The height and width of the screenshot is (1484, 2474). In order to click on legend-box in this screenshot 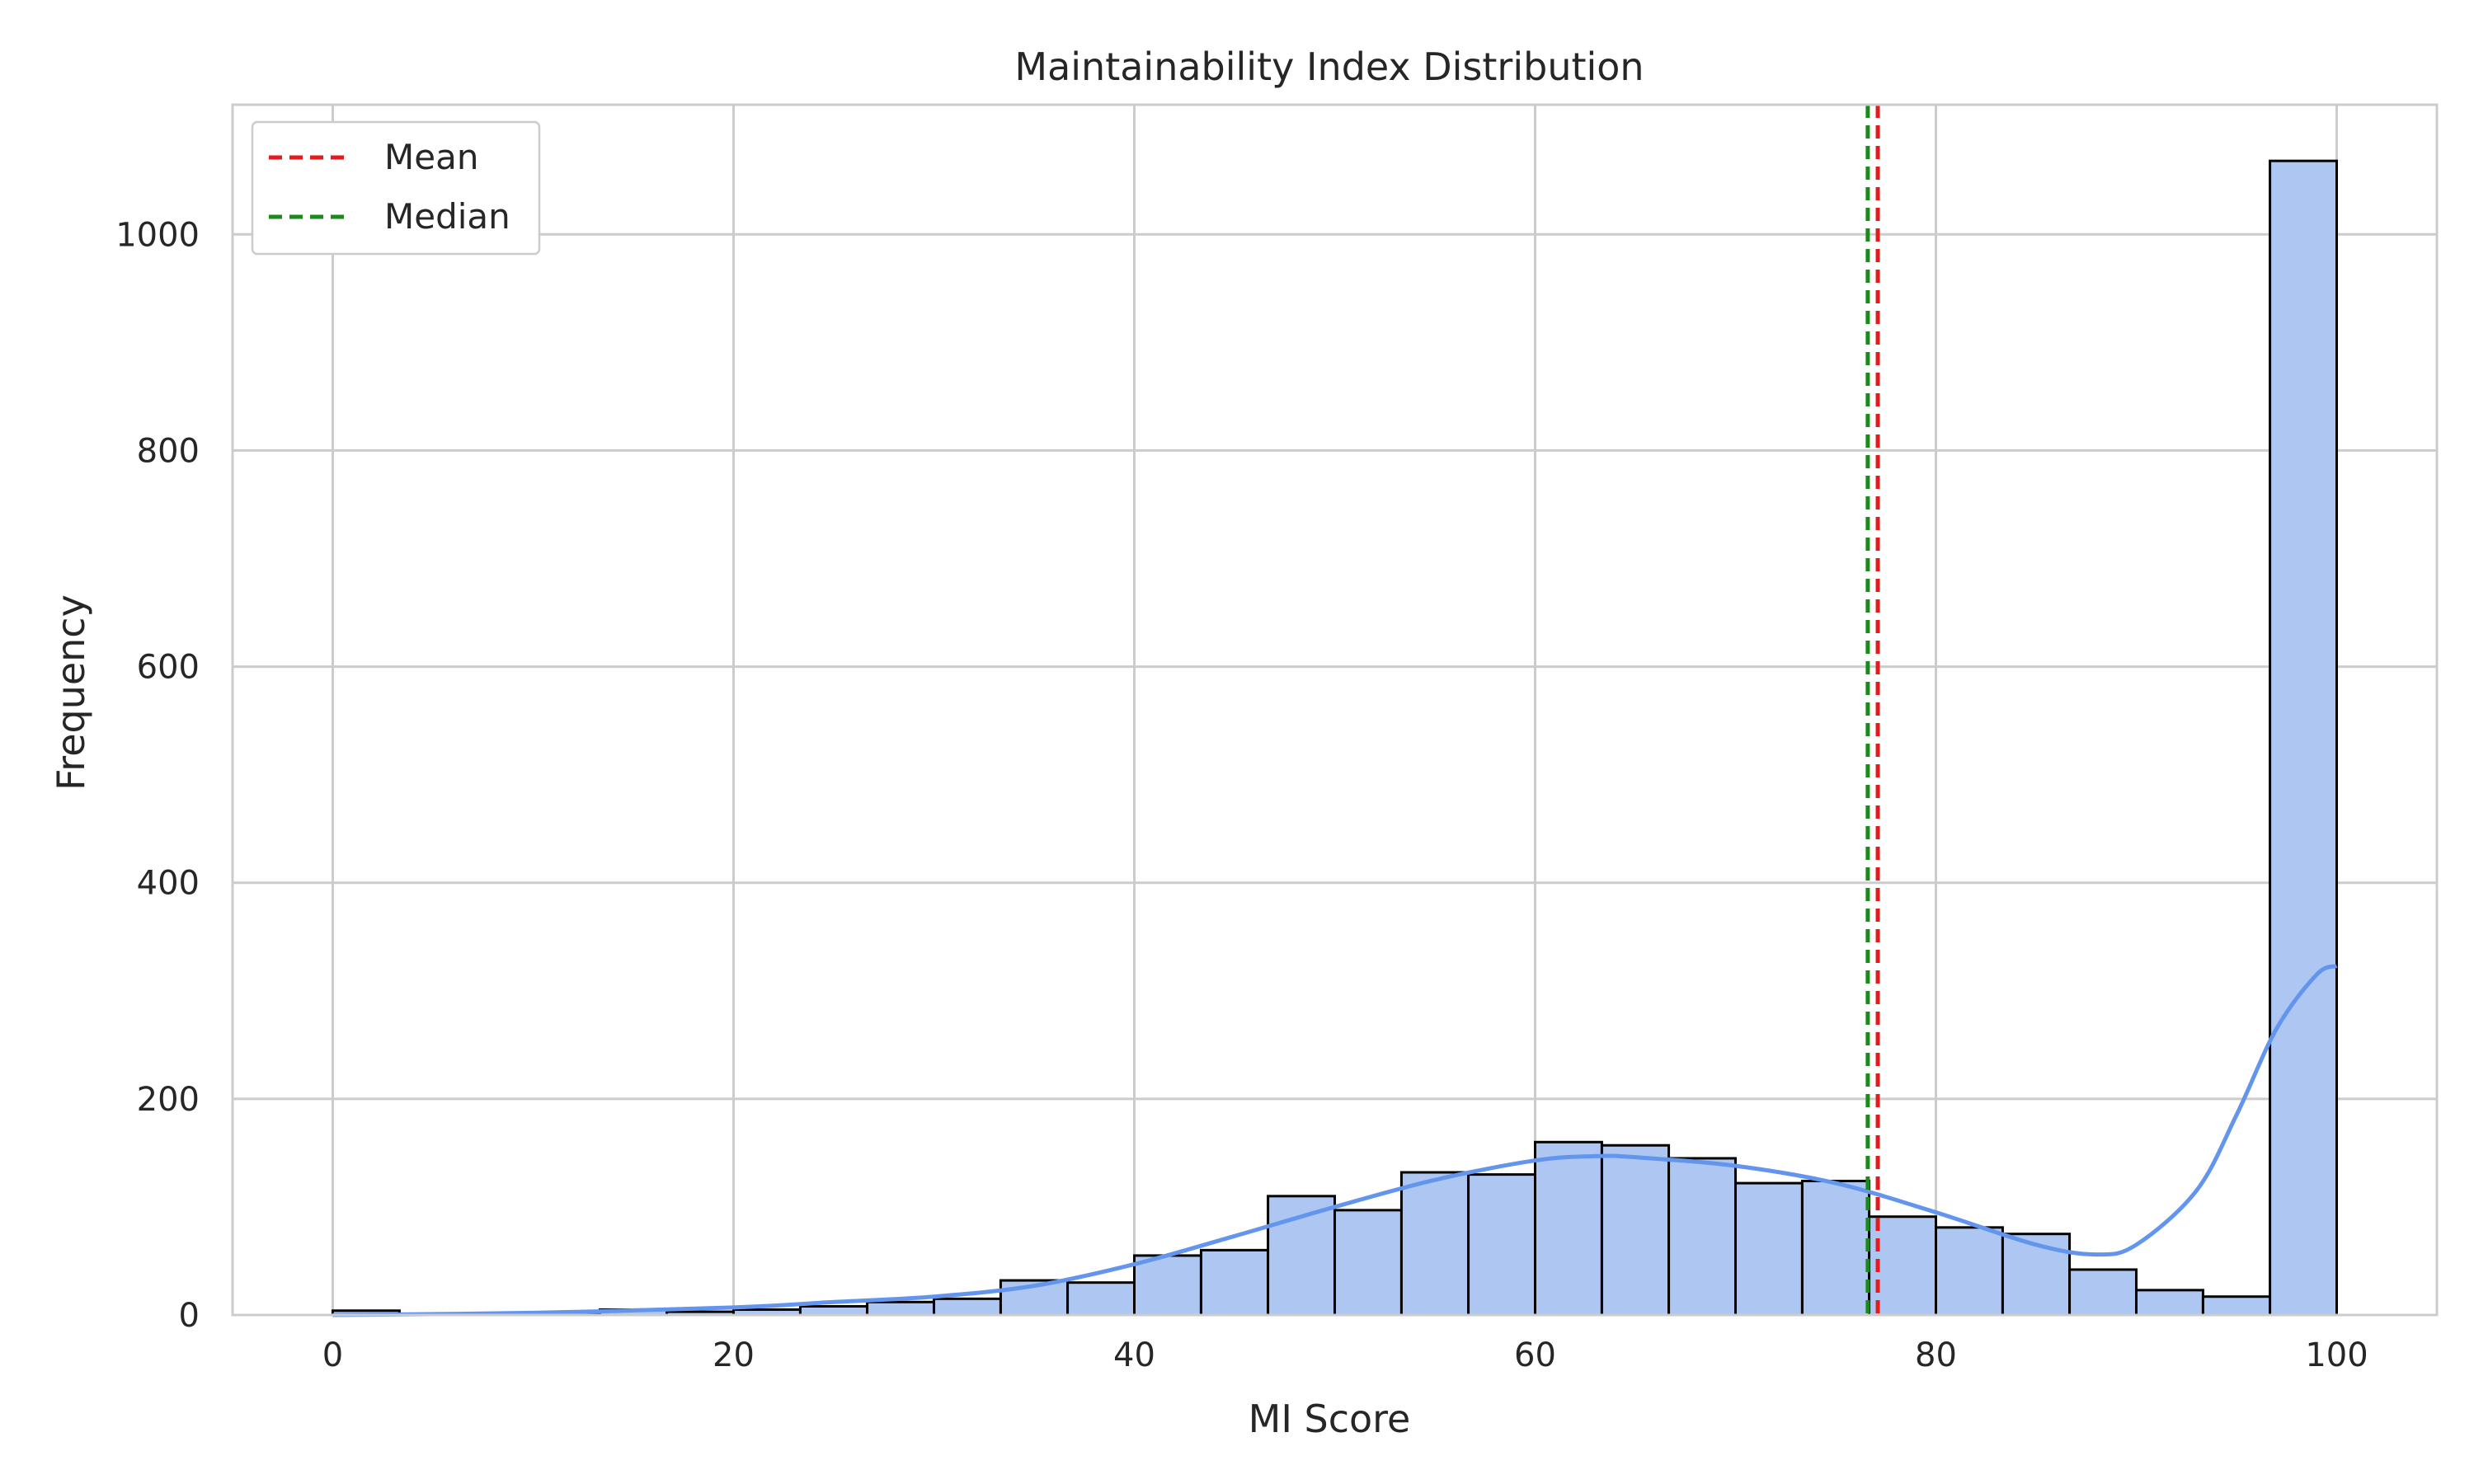, I will do `click(396, 188)`.